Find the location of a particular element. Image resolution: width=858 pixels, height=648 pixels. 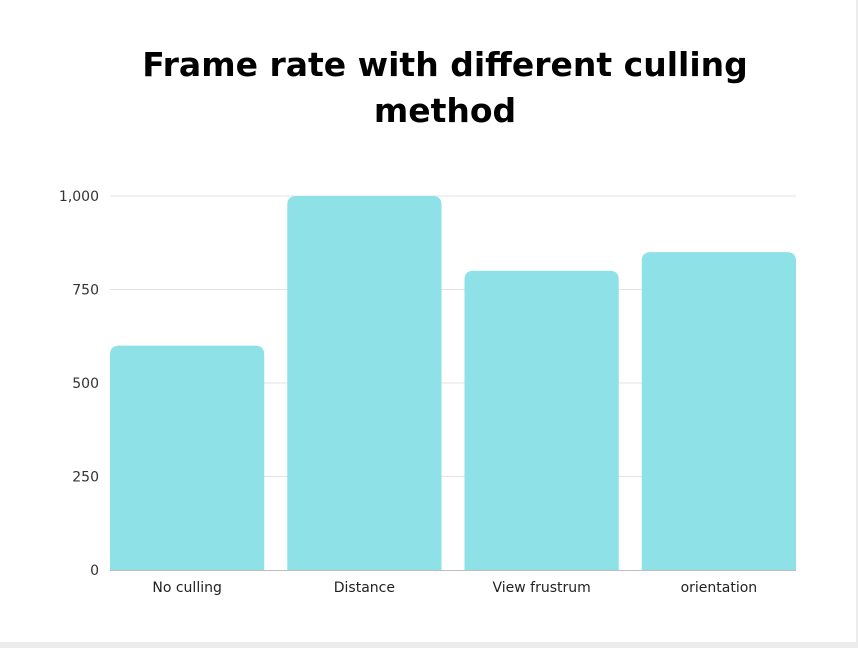

x-tick-label: View frustrum is located at coordinates (541, 588).